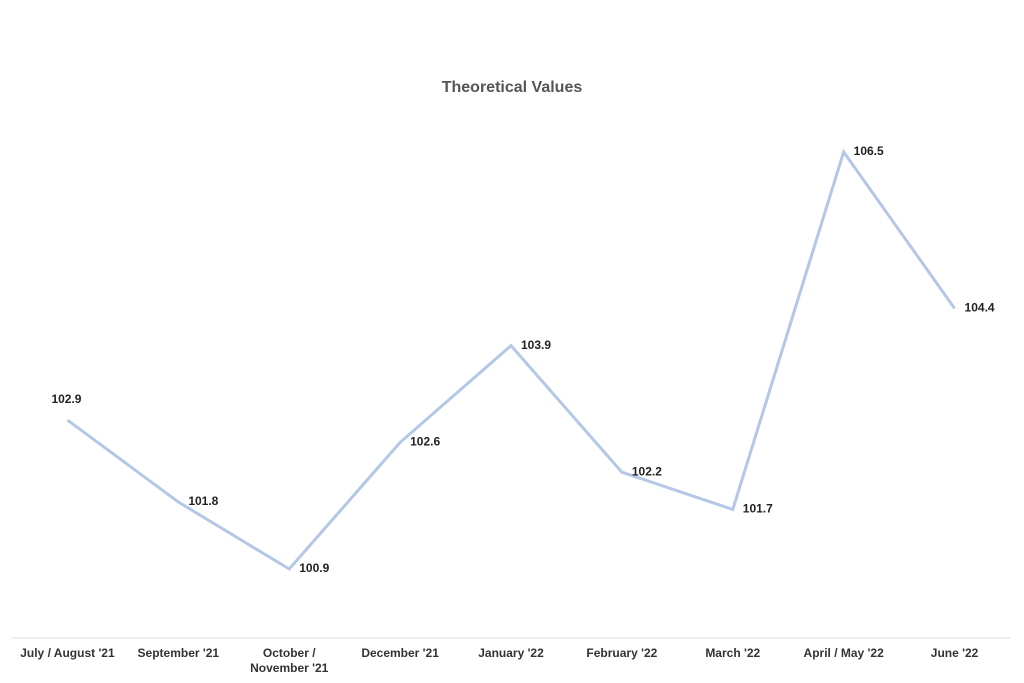 This screenshot has width=1024, height=683. I want to click on x-tick-label: July / August '21, so click(67, 653).